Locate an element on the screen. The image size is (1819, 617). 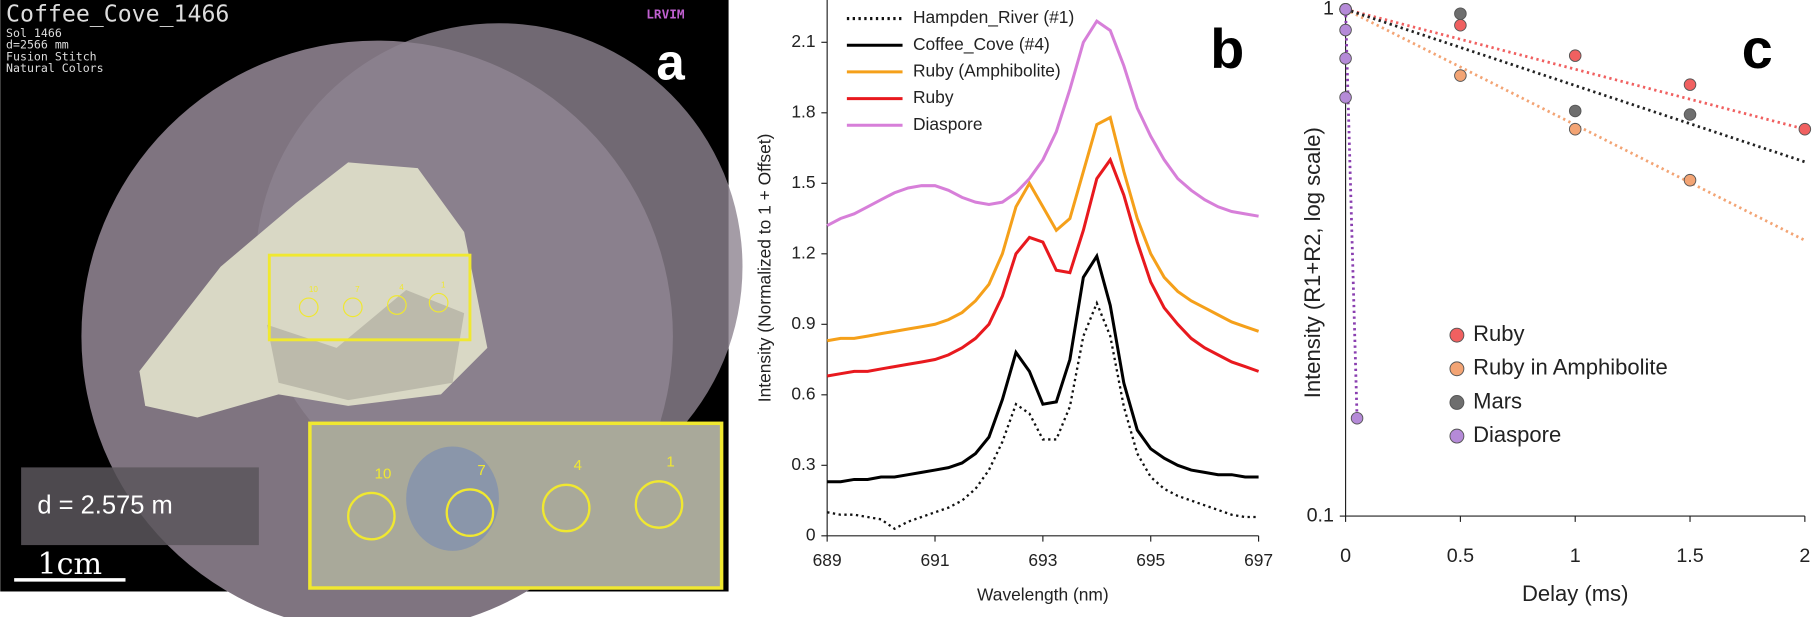
photo-info: Fusion Stitch is located at coordinates (51, 56).